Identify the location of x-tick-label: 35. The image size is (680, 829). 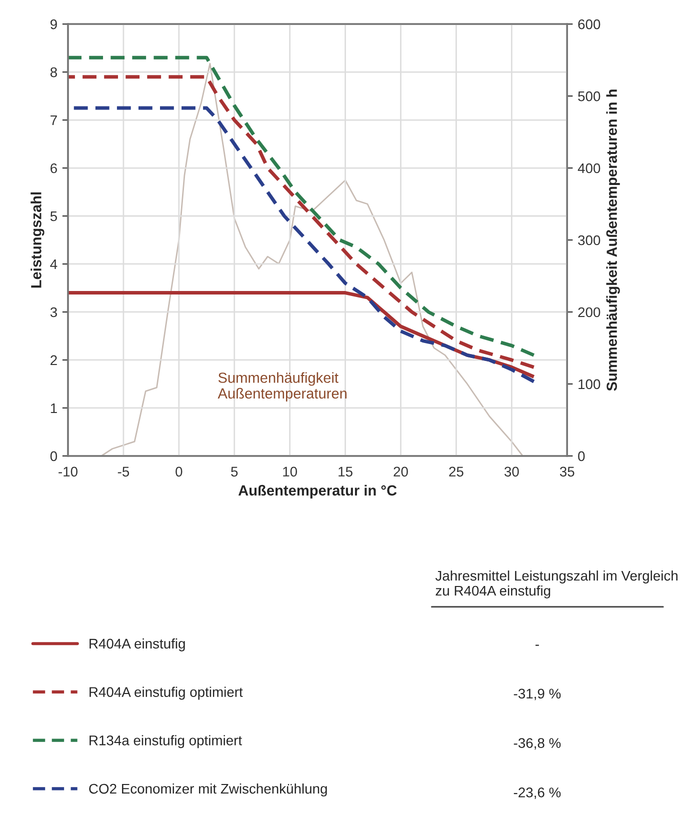
(567, 471).